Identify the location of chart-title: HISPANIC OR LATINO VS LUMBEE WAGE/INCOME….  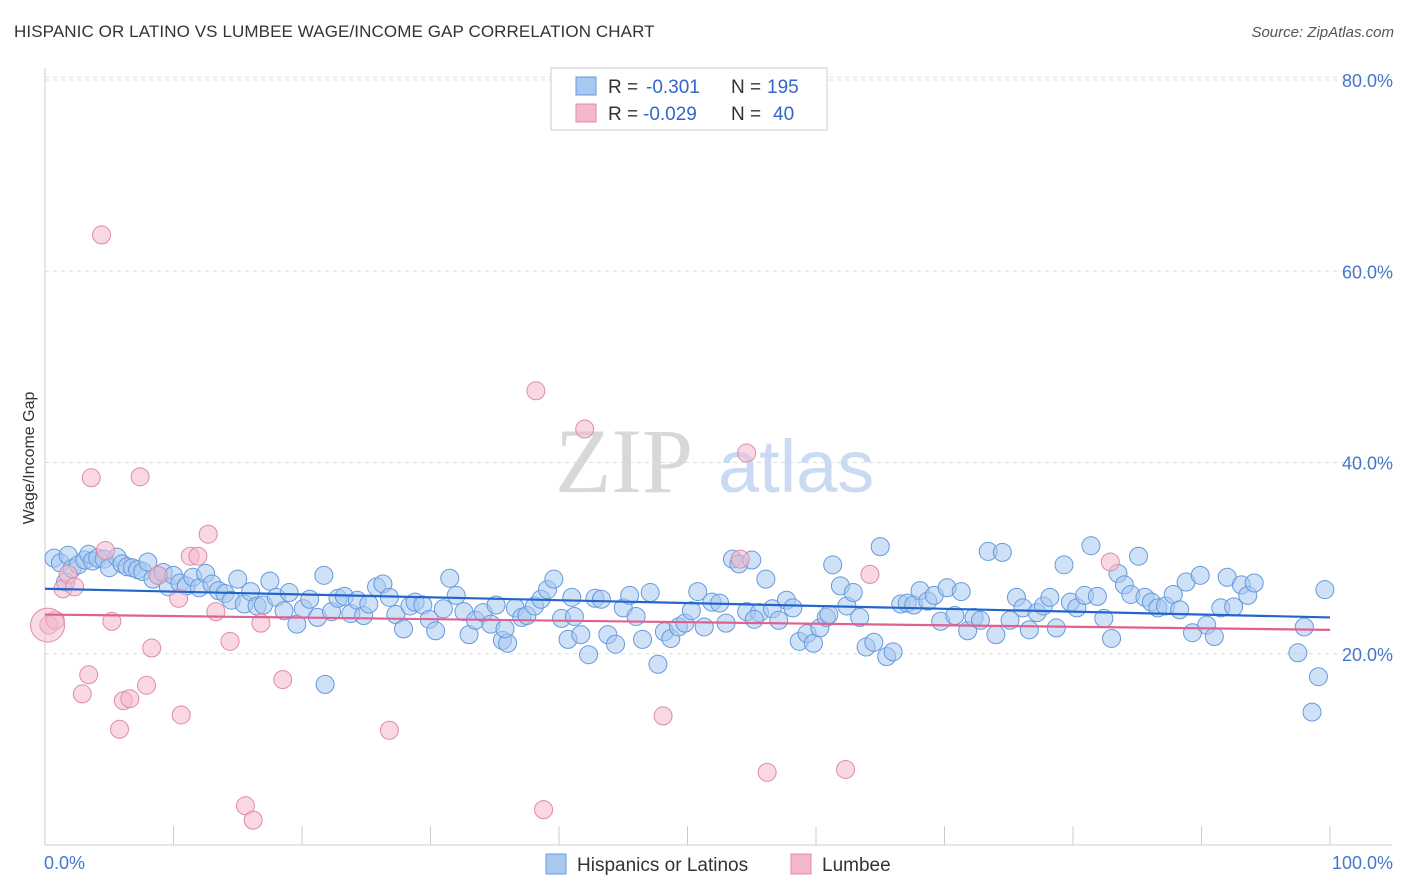
(334, 31).